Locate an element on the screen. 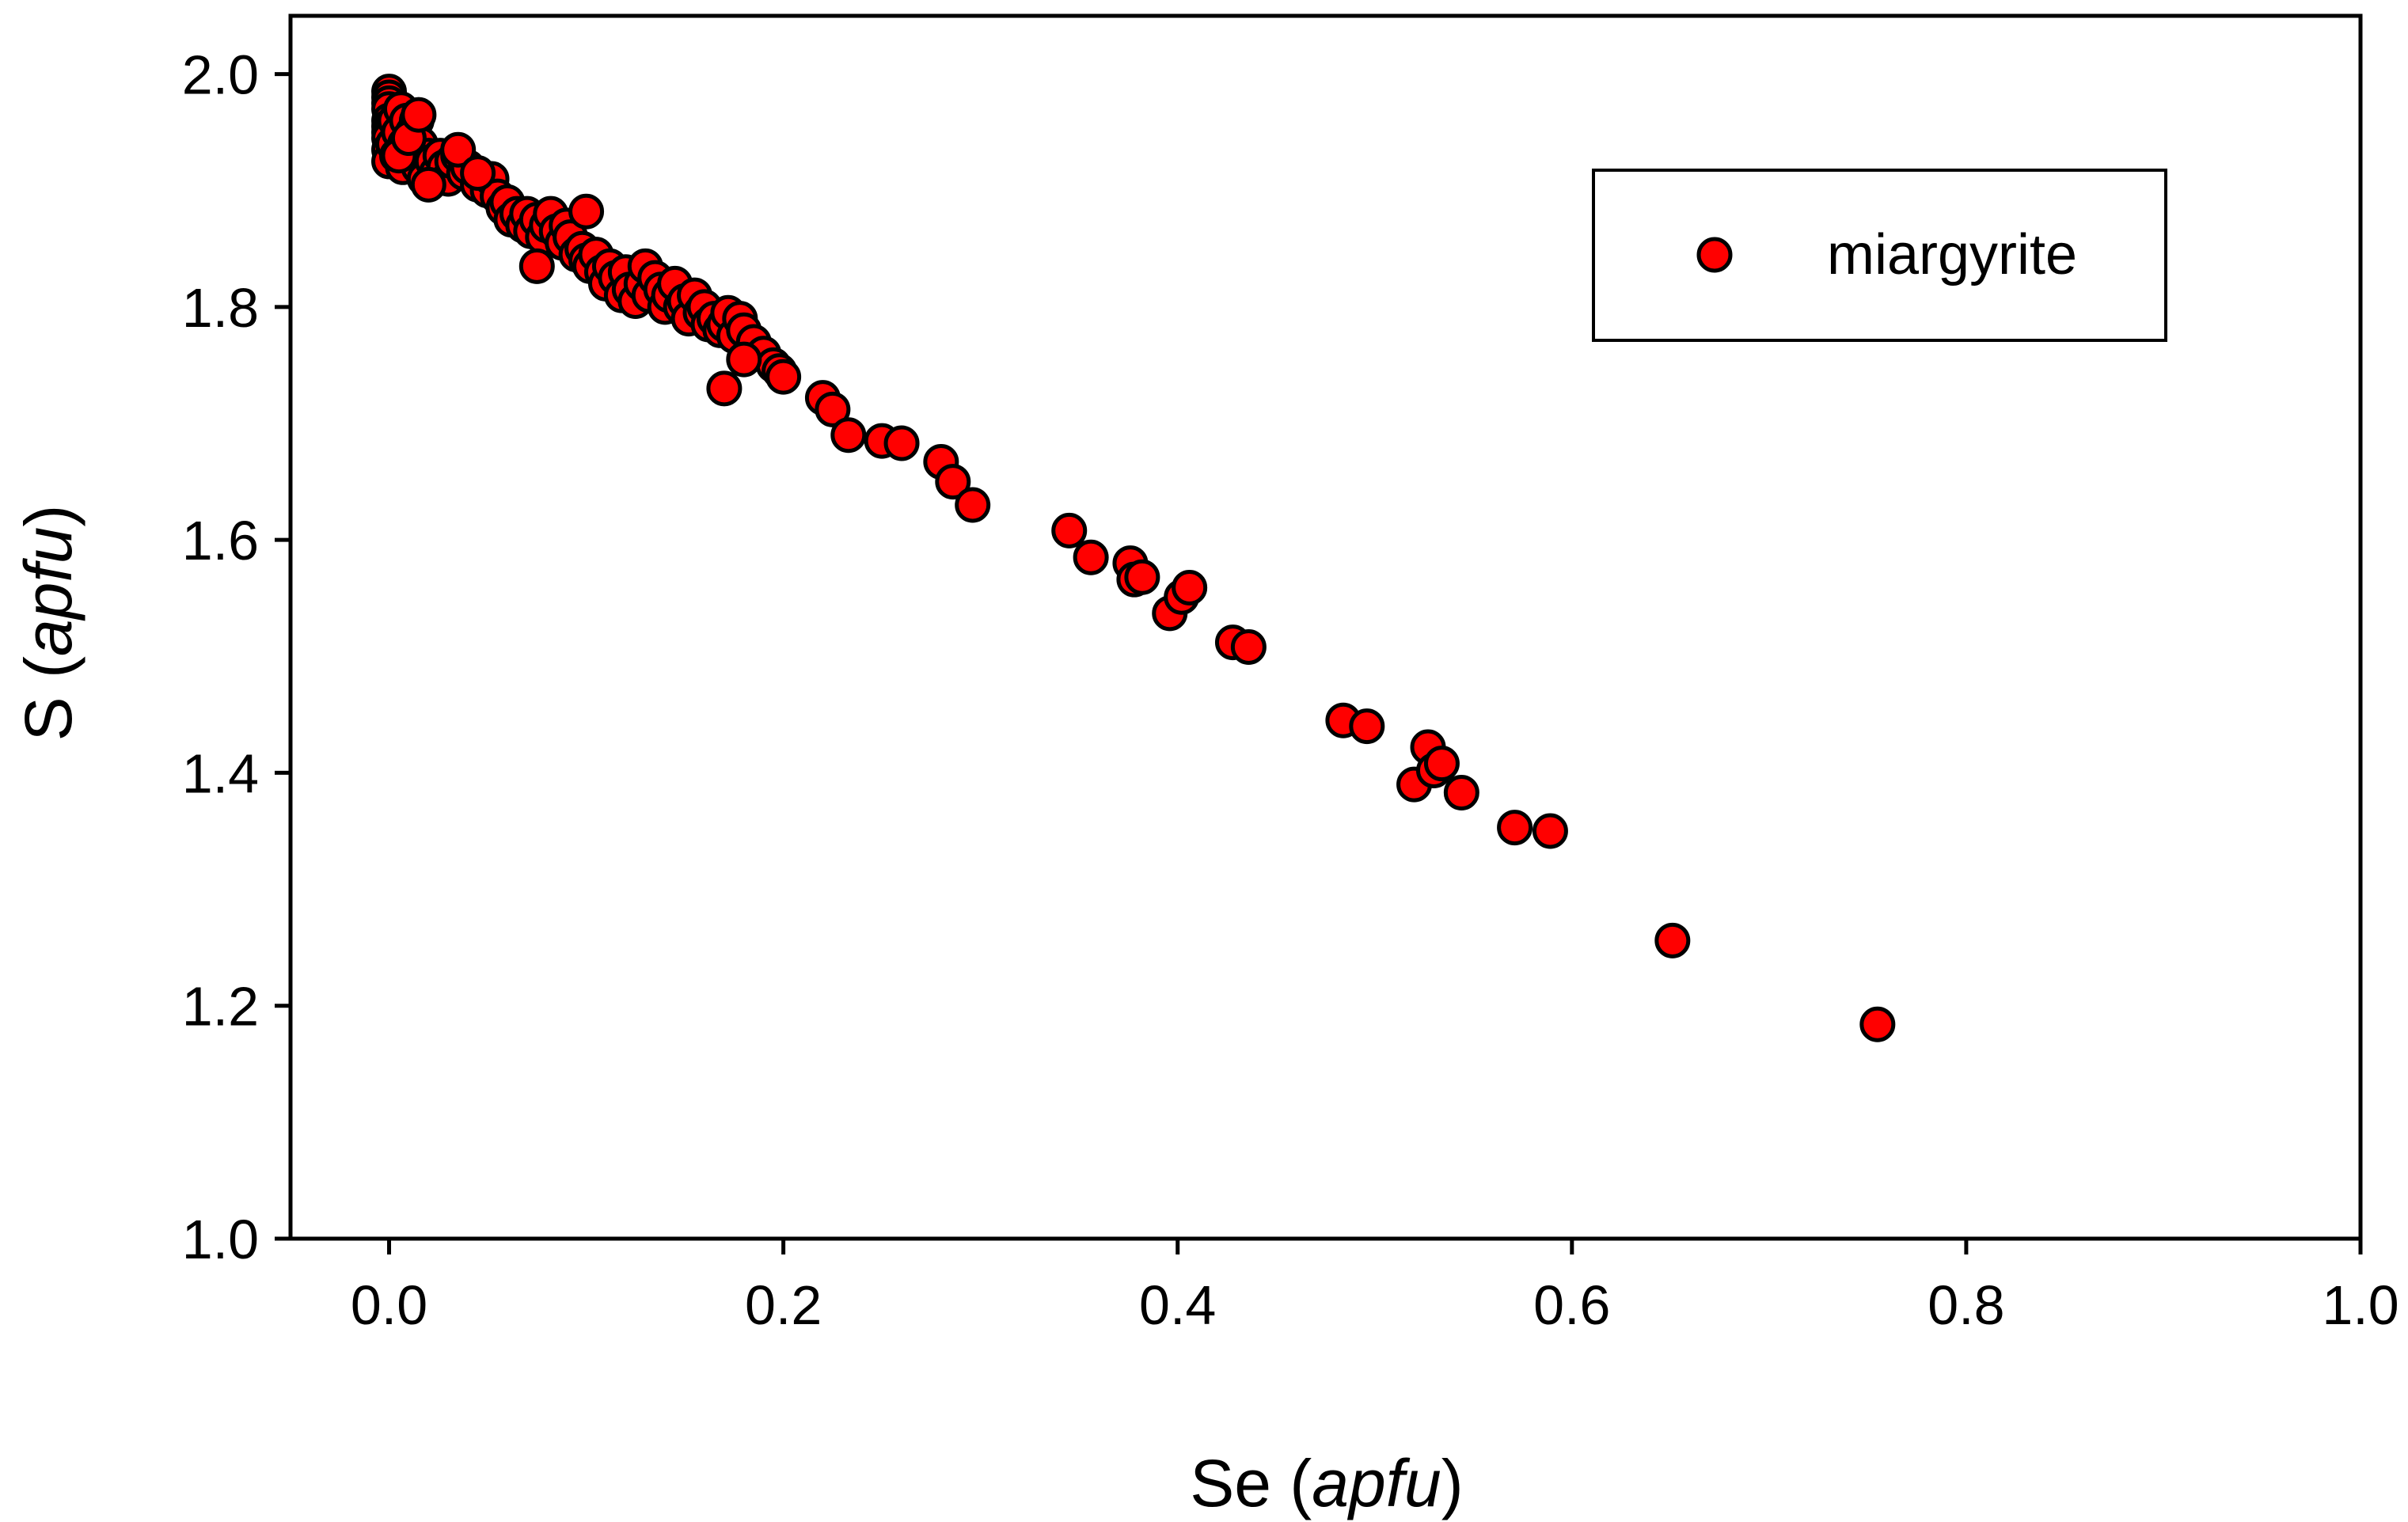 The height and width of the screenshot is (1522, 2408). x-tick-label: 1.0 is located at coordinates (2360, 1305).